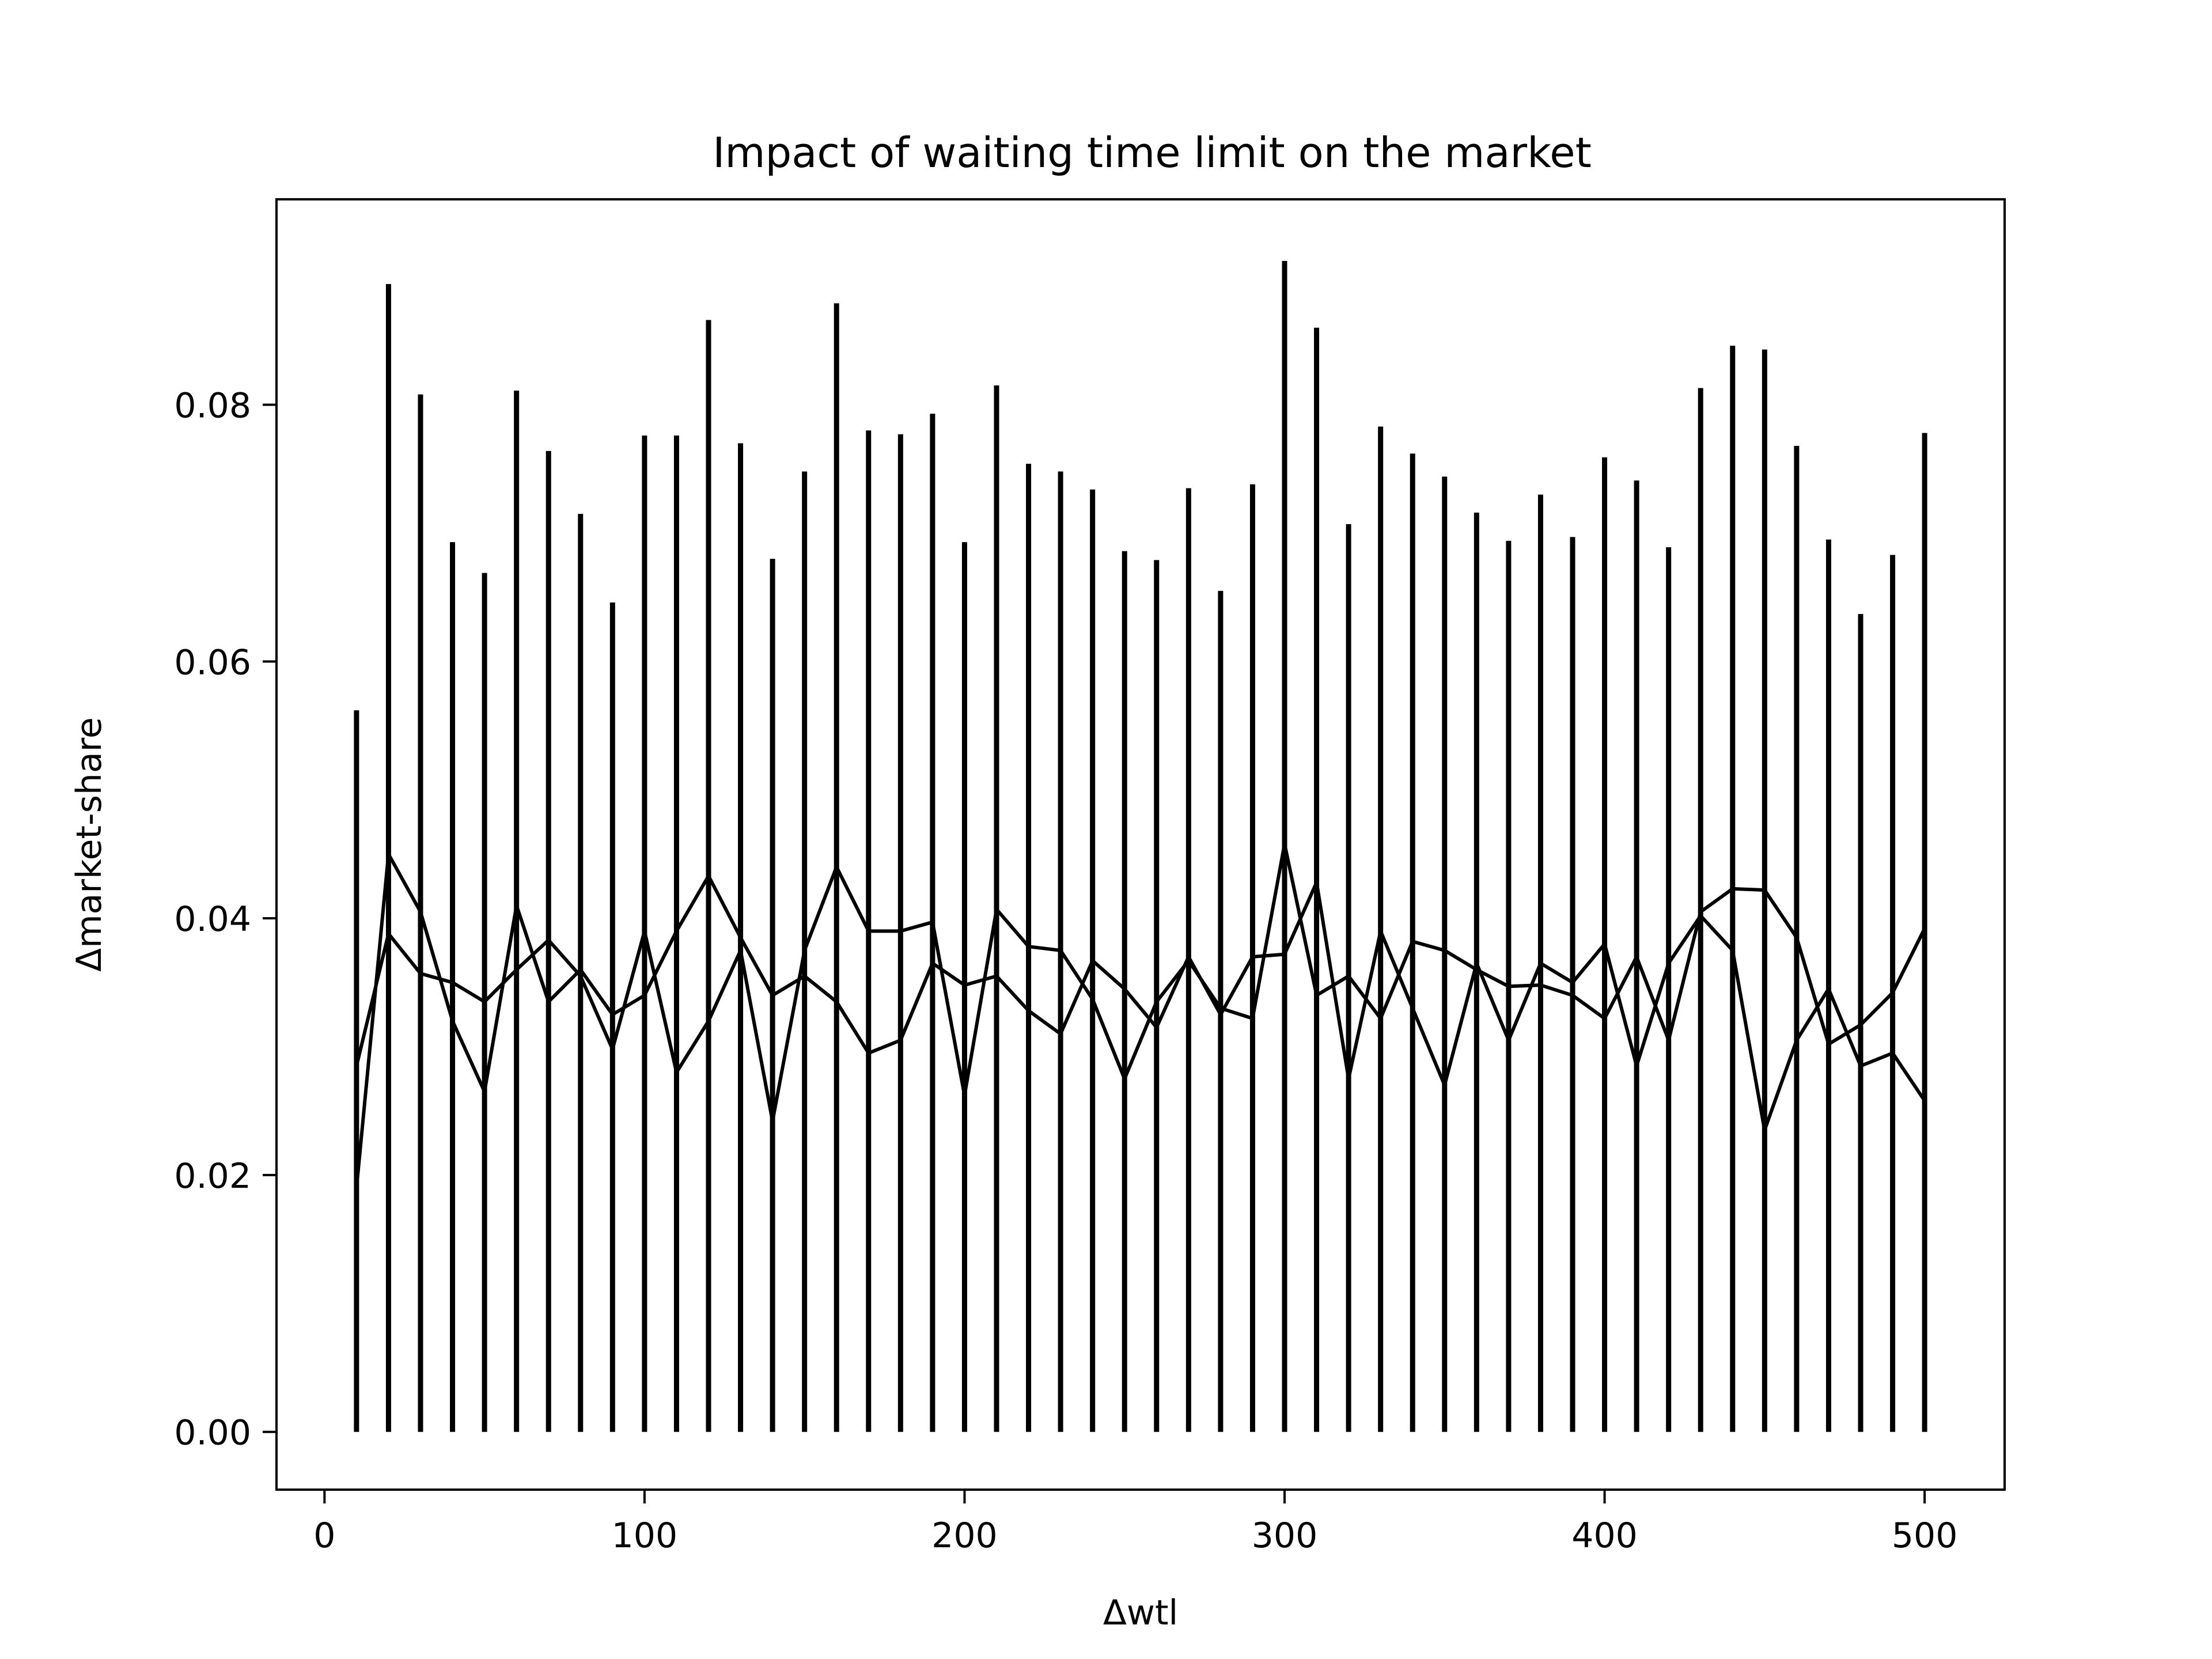  What do you see at coordinates (212, 406) in the screenshot?
I see `y-tick-label: 0.08` at bounding box center [212, 406].